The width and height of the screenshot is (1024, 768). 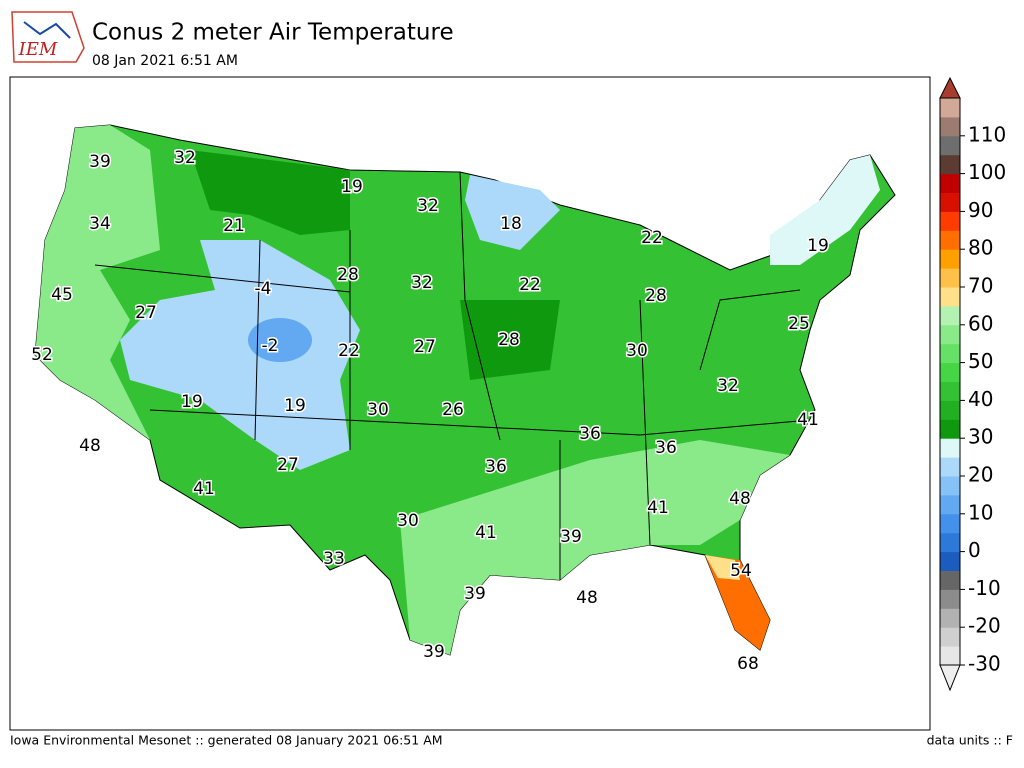 What do you see at coordinates (950, 678) in the screenshot?
I see `colorbar-under` at bounding box center [950, 678].